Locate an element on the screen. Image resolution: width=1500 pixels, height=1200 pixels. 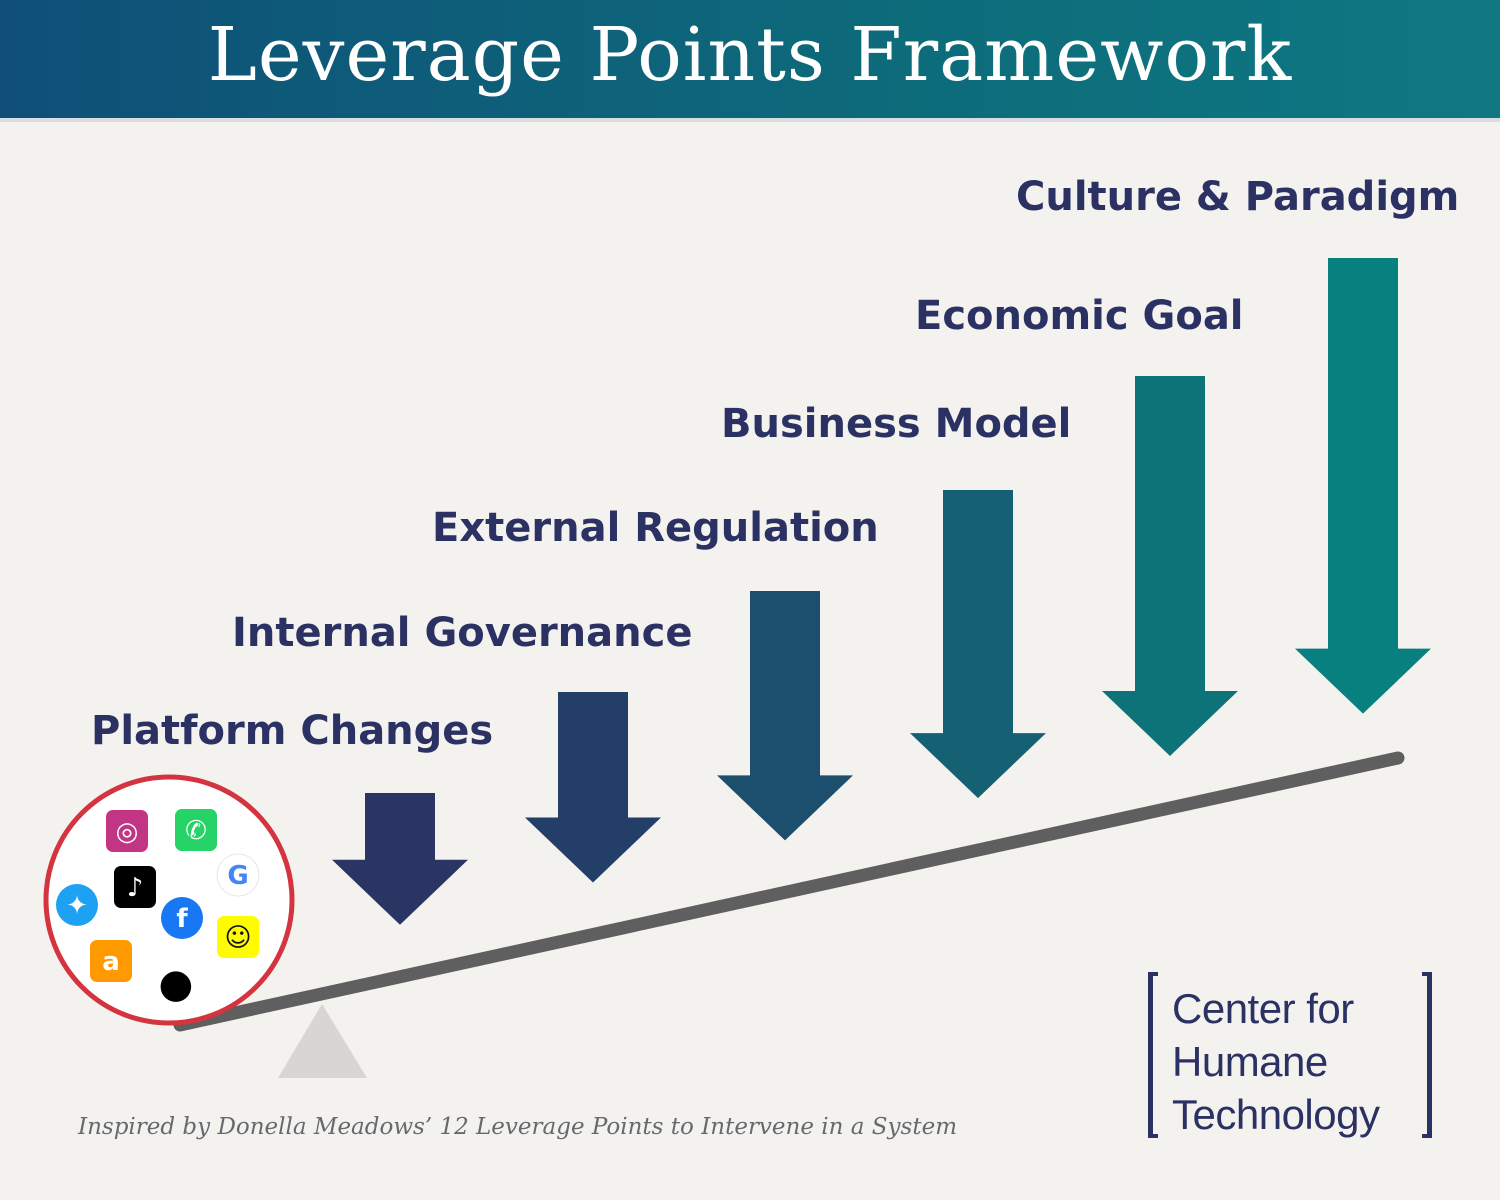
svg-text: f is located at coordinates (182, 919).